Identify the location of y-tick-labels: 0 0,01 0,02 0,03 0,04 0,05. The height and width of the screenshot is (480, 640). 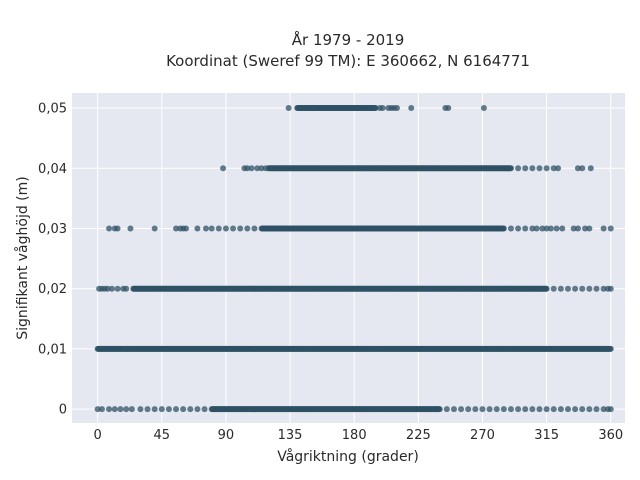
(52, 260).